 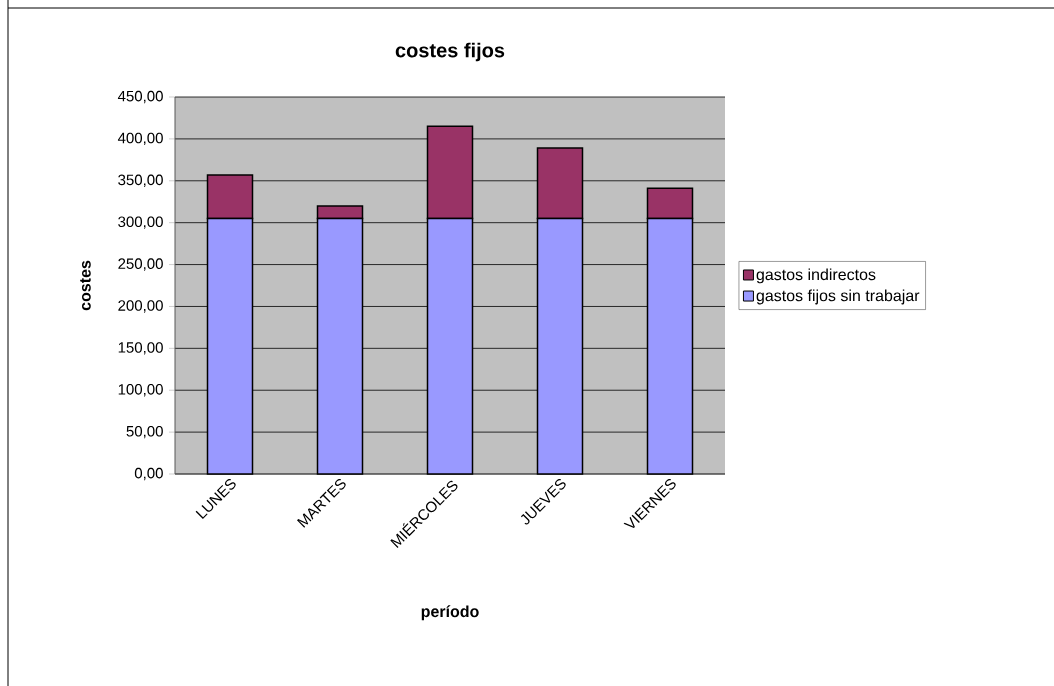 What do you see at coordinates (140, 306) in the screenshot?
I see `y-tick-label: 200,00` at bounding box center [140, 306].